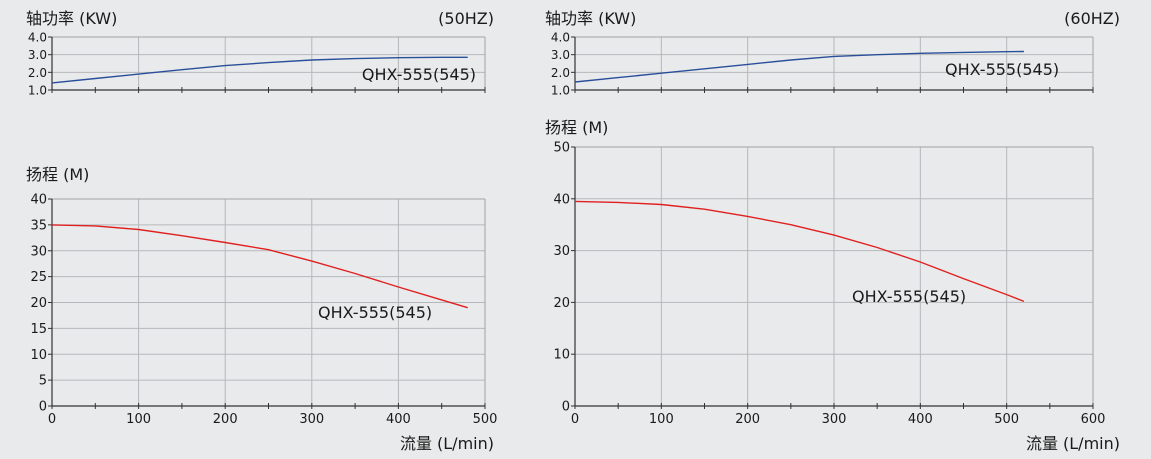 Image resolution: width=1151 pixels, height=459 pixels. What do you see at coordinates (561, 148) in the screenshot?
I see `y-tick-label: 50` at bounding box center [561, 148].